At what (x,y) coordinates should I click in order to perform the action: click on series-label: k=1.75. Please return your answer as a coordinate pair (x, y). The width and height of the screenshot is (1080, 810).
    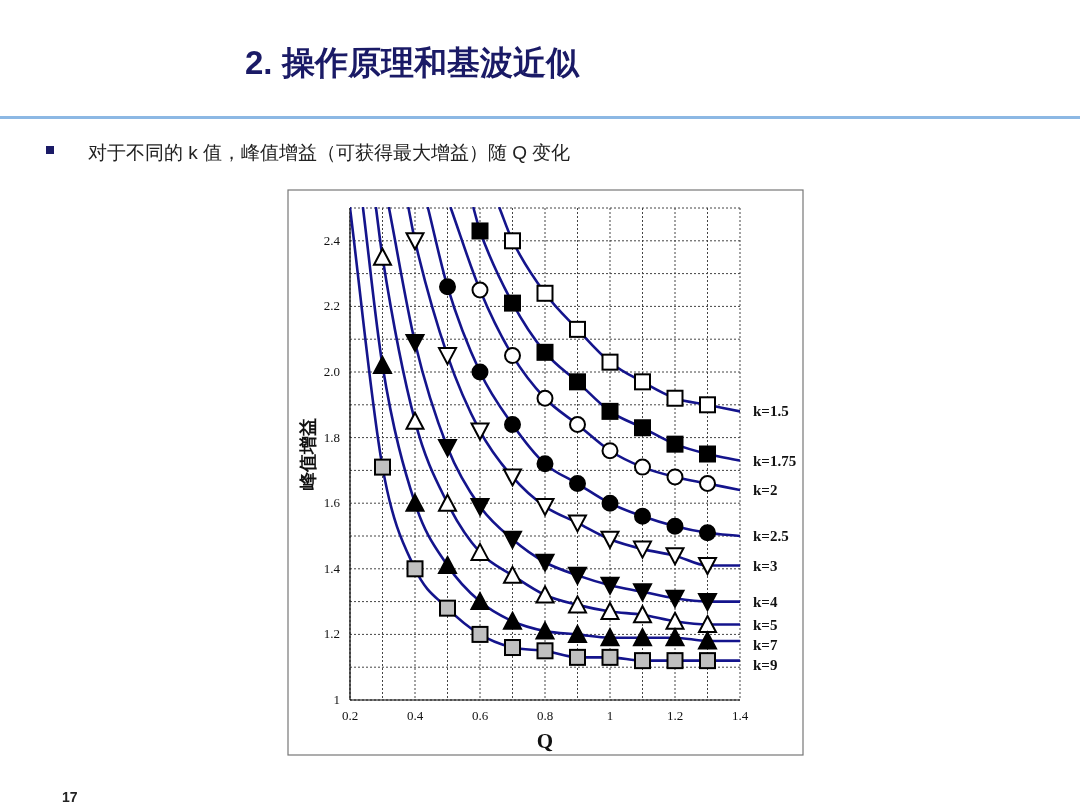
    Looking at the image, I should click on (775, 460).